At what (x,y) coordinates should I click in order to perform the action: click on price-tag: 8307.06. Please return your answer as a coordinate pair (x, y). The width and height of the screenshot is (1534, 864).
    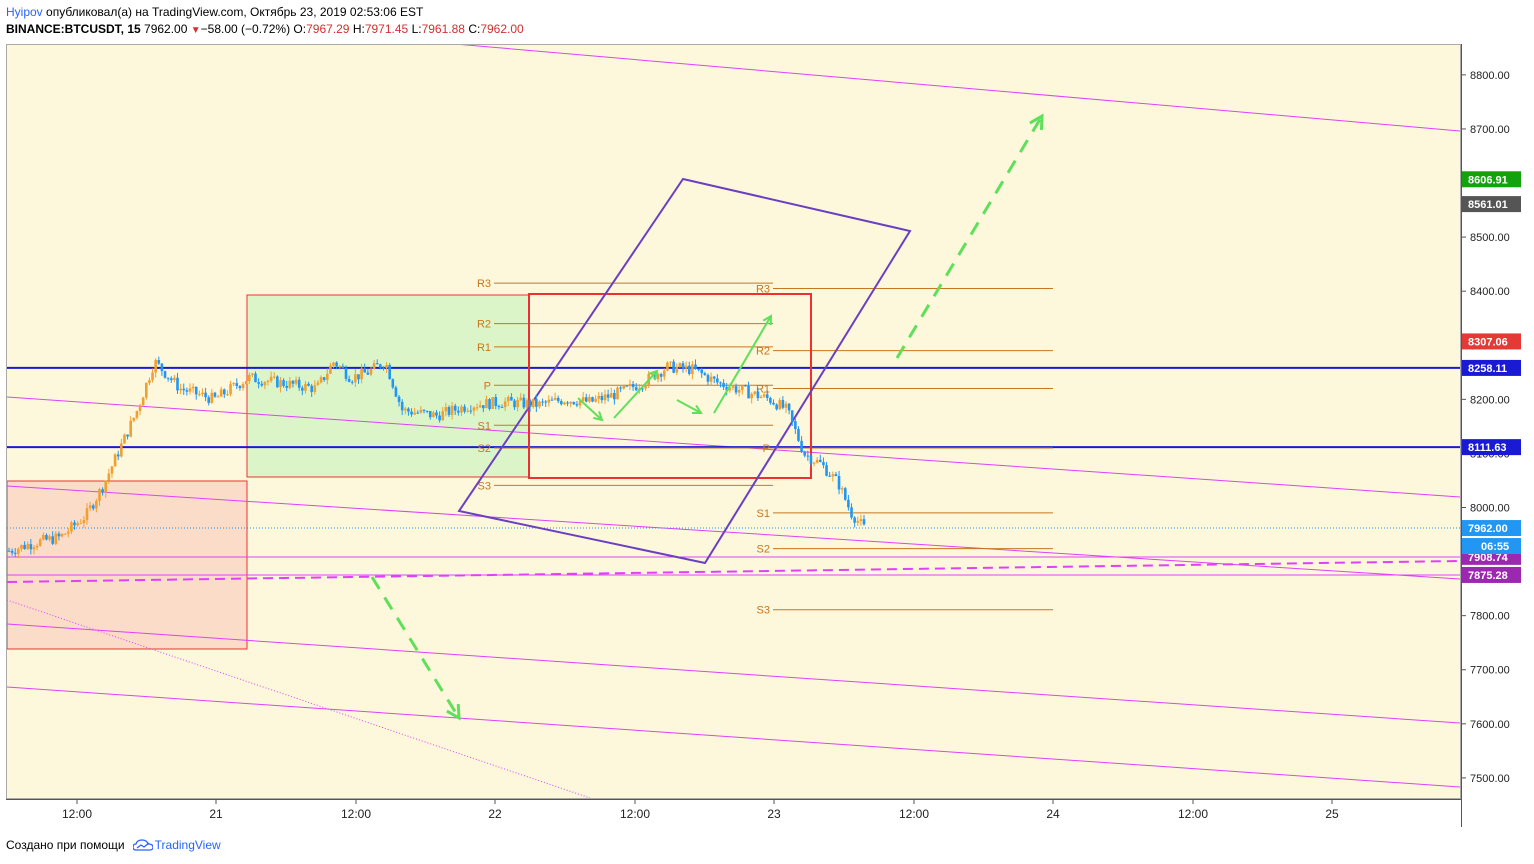
    Looking at the image, I should click on (1491, 341).